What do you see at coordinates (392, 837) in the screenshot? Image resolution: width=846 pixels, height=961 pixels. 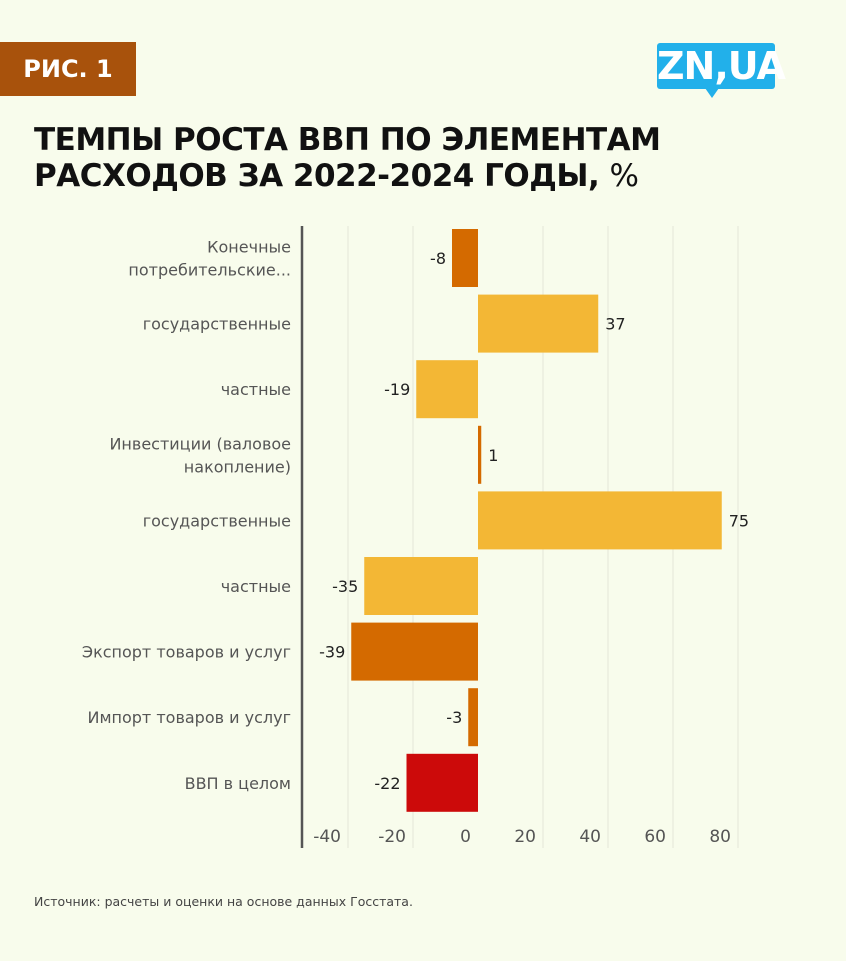 I see `x-tick-label: -20` at bounding box center [392, 837].